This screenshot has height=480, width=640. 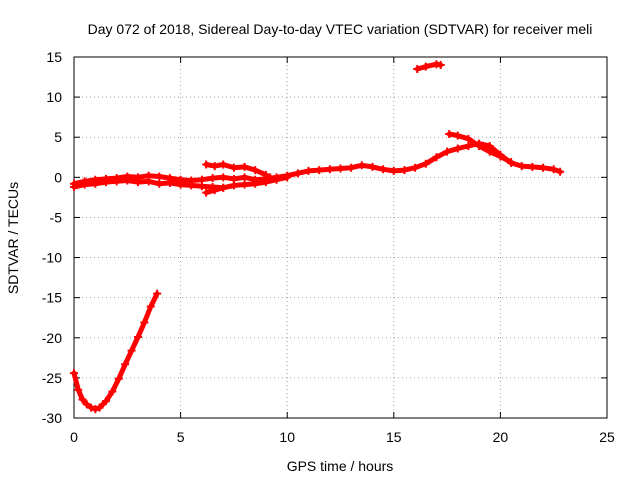 What do you see at coordinates (52, 258) in the screenshot?
I see `y-tick-label: -10` at bounding box center [52, 258].